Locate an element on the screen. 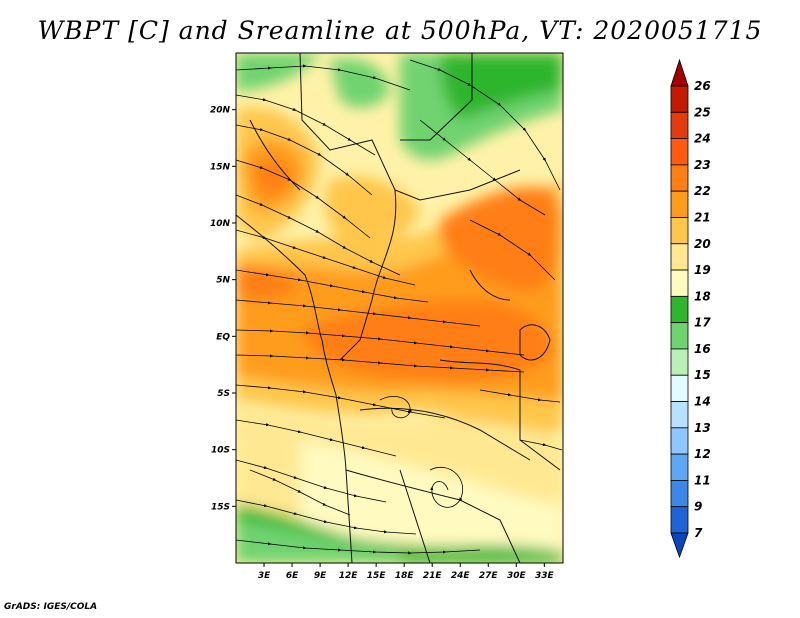  lon-tick-label: 21E is located at coordinates (433, 576).